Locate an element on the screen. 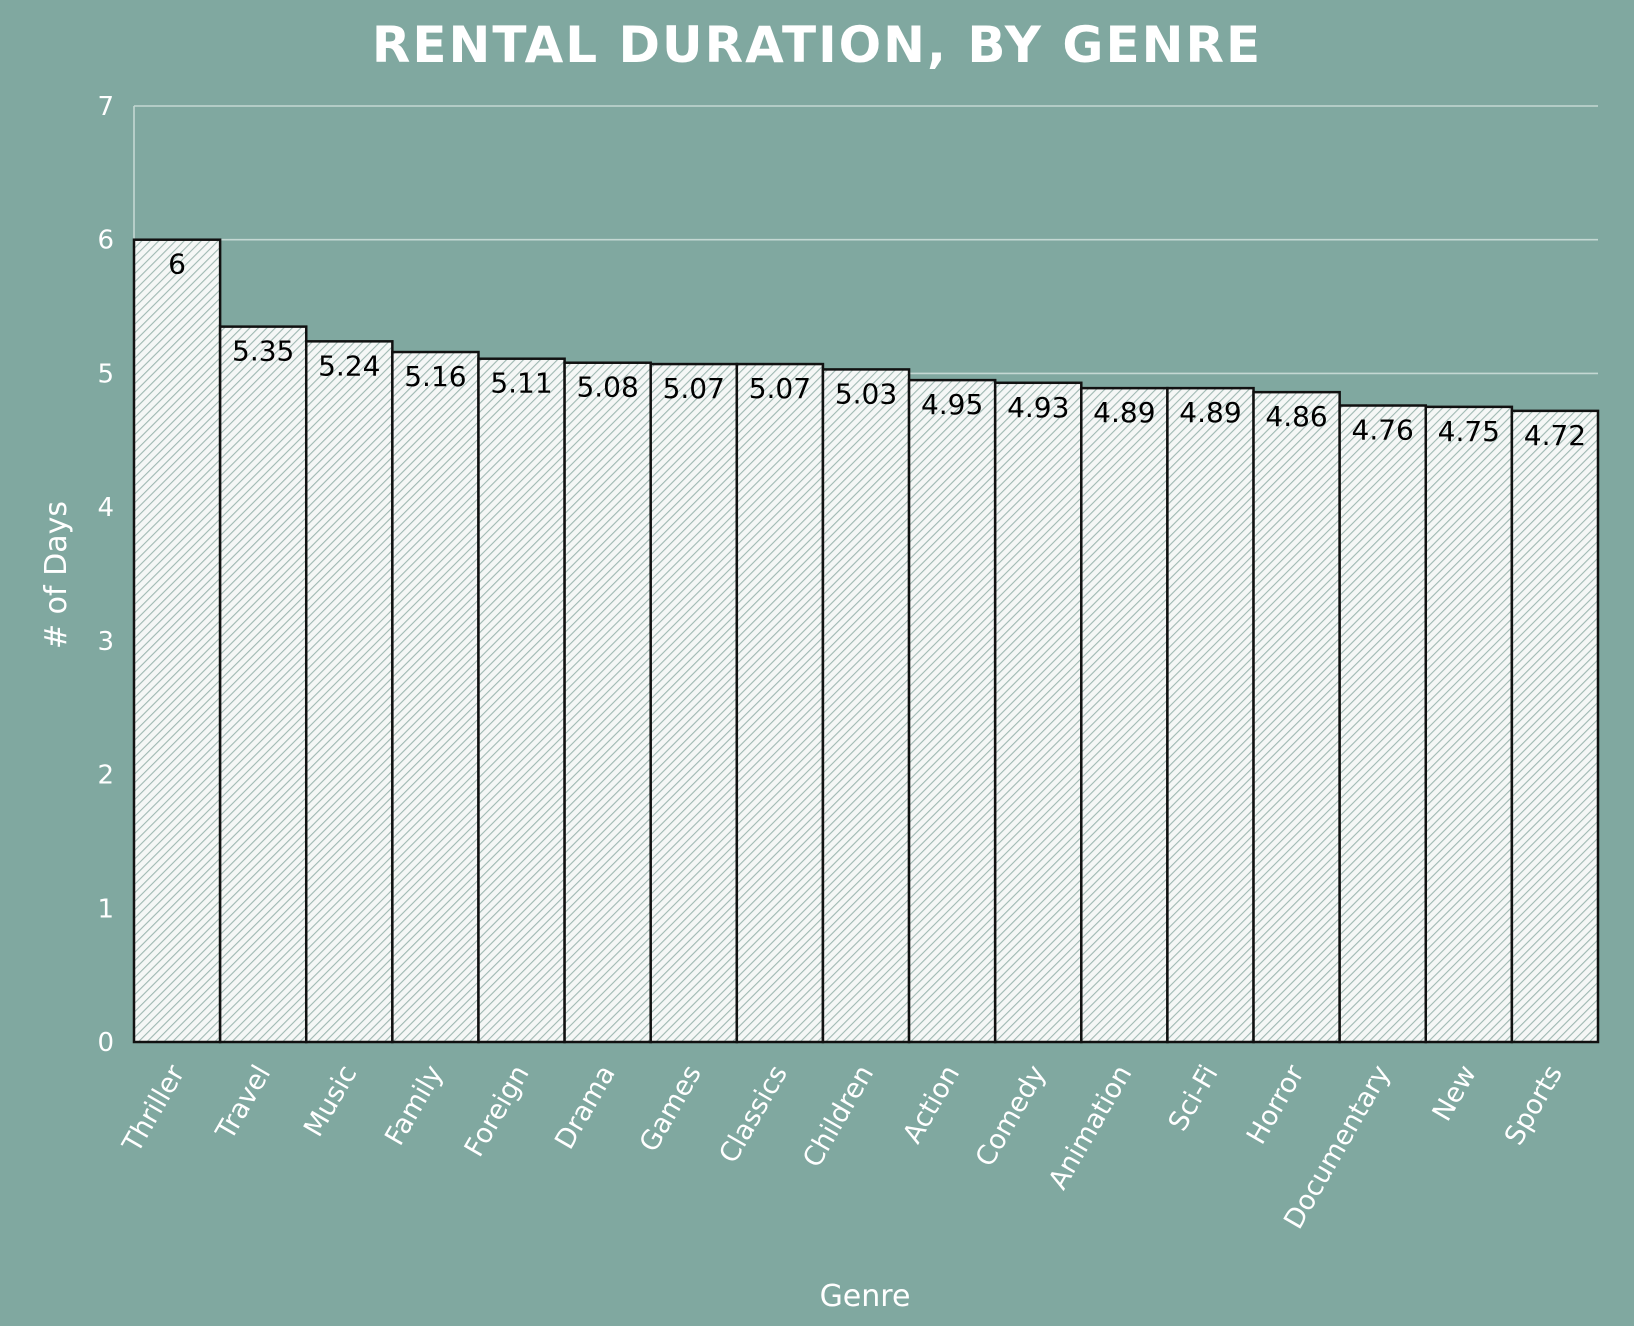  y-tick-label: 1 is located at coordinates (105, 909).